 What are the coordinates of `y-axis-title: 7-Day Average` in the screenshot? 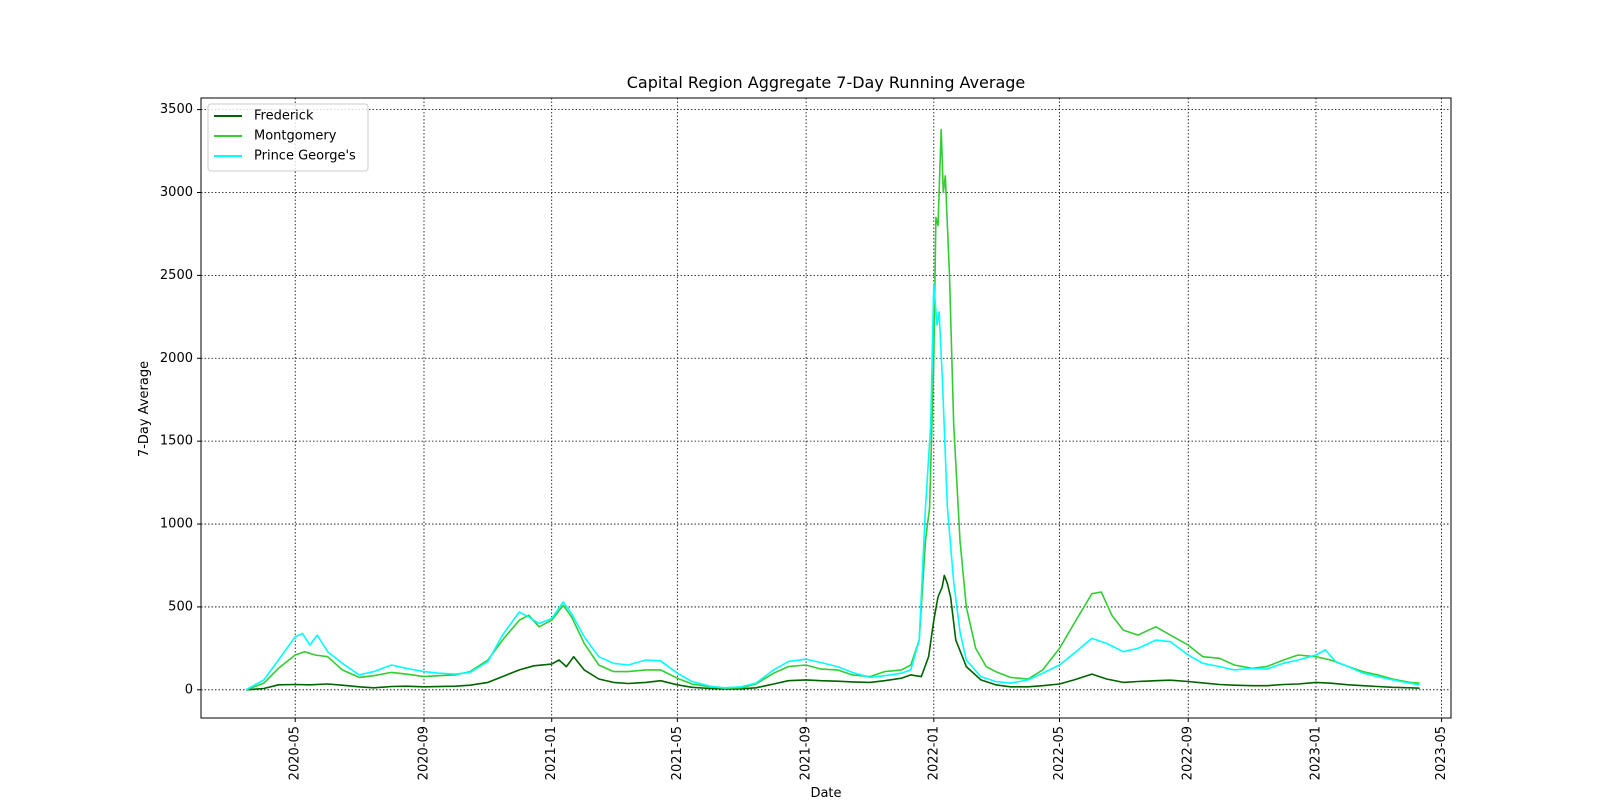 It's located at (144, 409).